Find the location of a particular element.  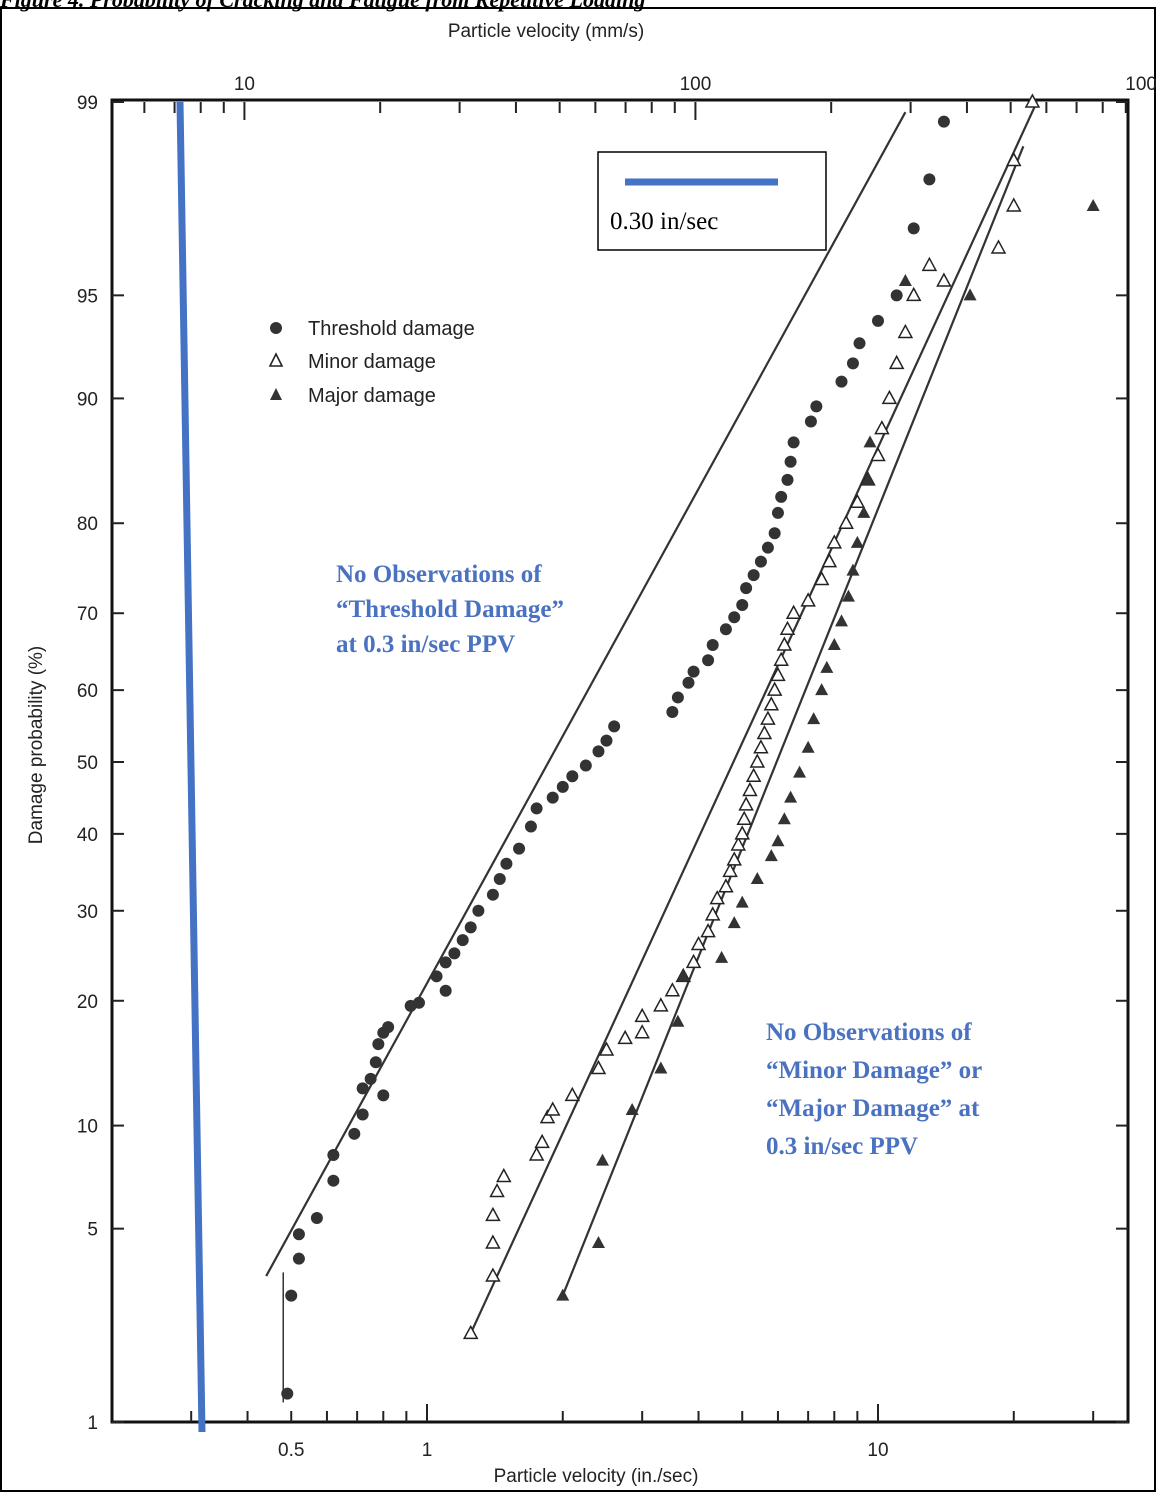

legend-label-minor: Minor damage is located at coordinates (372, 362).